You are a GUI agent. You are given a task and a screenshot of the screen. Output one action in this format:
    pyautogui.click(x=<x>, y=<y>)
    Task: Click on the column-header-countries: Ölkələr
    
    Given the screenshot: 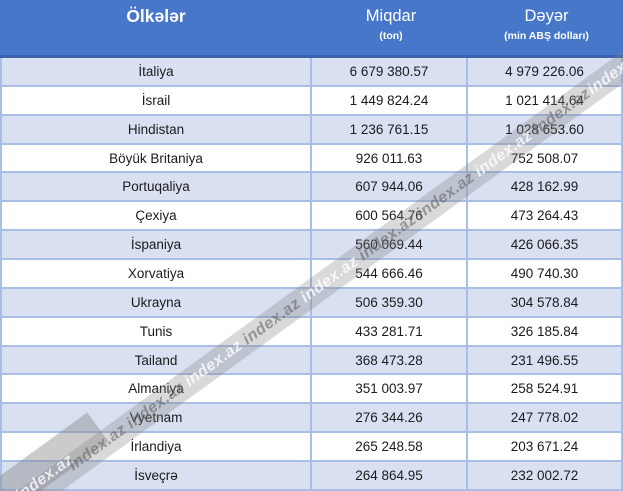 What is the action you would take?
    pyautogui.click(x=156, y=27)
    